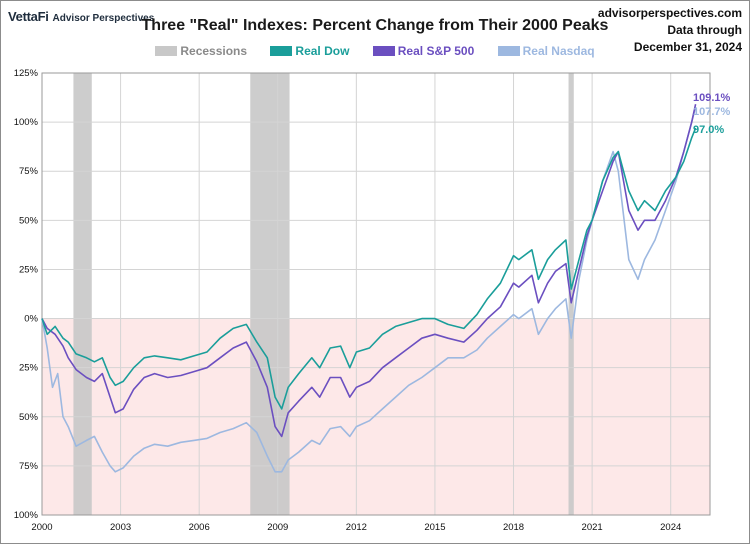  Describe the element at coordinates (103, 18) in the screenshot. I see `brand-subtitle: Advisor Perspectives` at that location.